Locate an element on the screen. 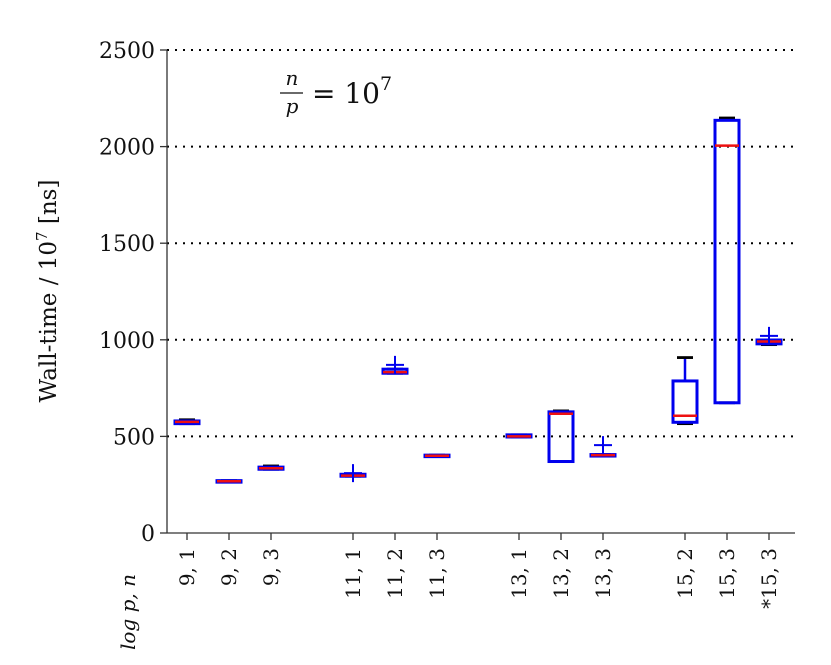 The height and width of the screenshot is (665, 831). x-tick-label-0: 9, 1 is located at coordinates (187, 567).